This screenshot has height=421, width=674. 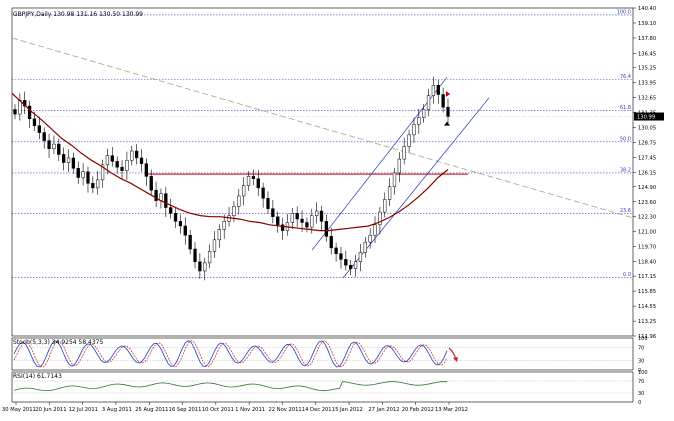 I want to click on fib-level-label: 50.0, so click(x=625, y=139).